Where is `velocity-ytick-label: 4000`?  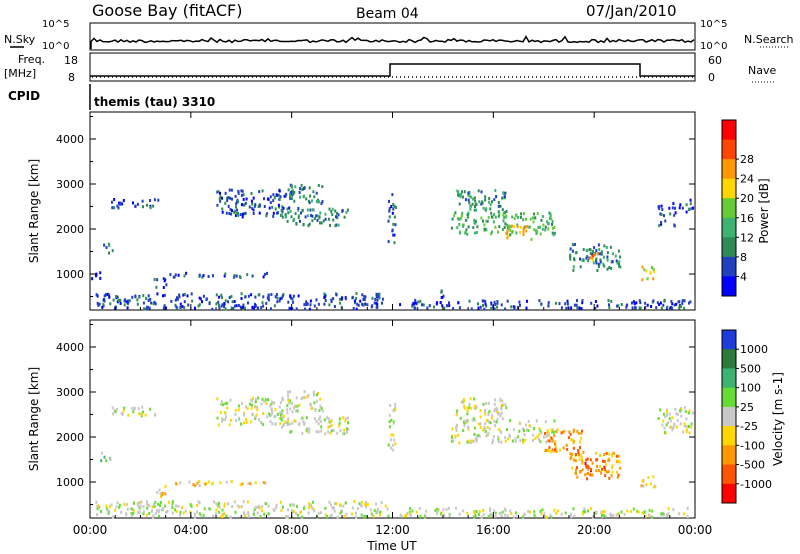 velocity-ytick-label: 4000 is located at coordinates (70, 347).